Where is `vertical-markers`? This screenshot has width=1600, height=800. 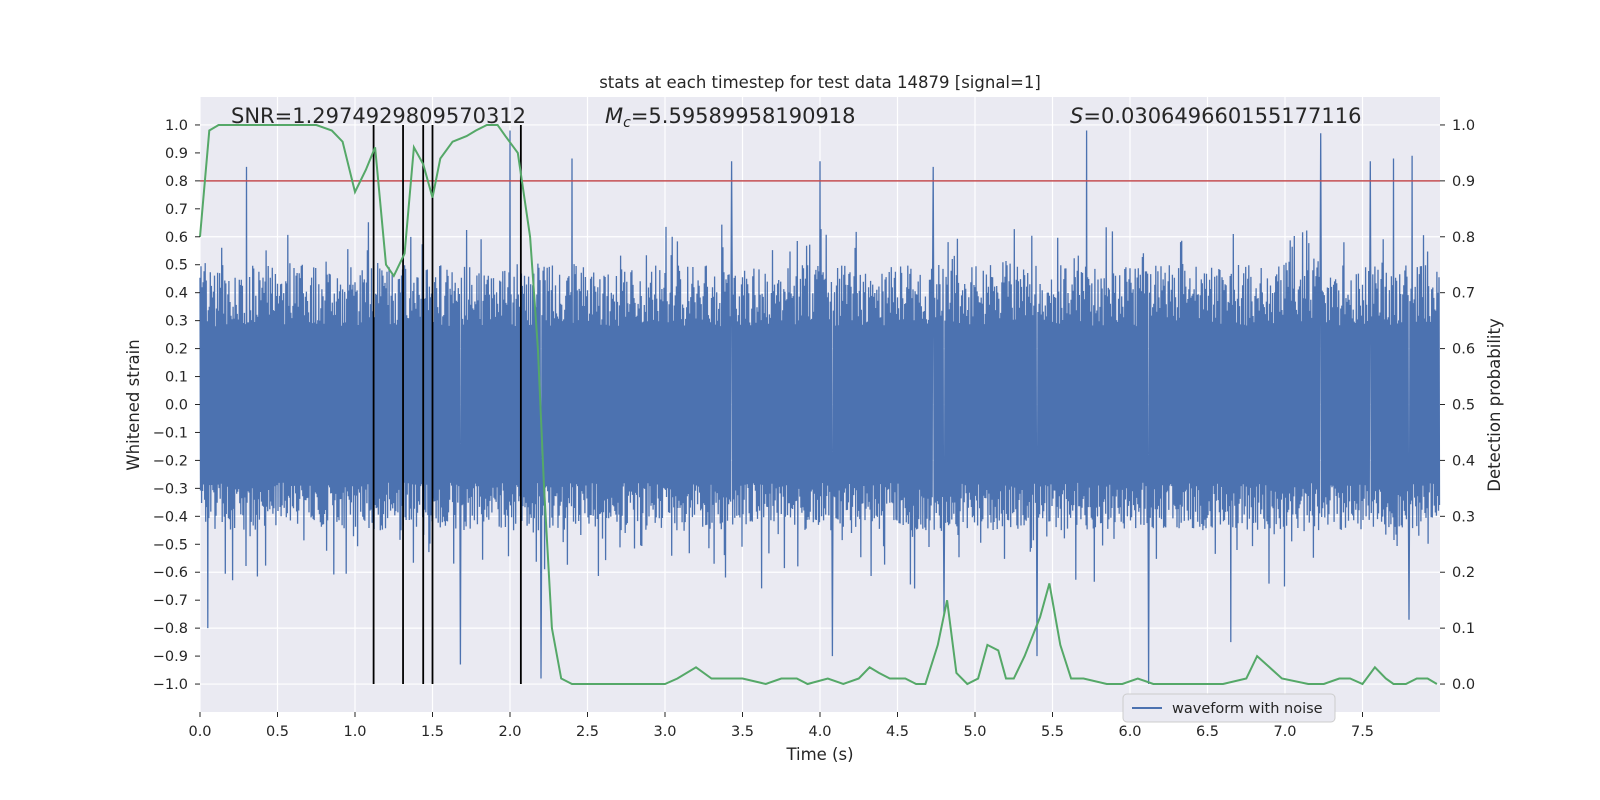 vertical-markers is located at coordinates (447, 404).